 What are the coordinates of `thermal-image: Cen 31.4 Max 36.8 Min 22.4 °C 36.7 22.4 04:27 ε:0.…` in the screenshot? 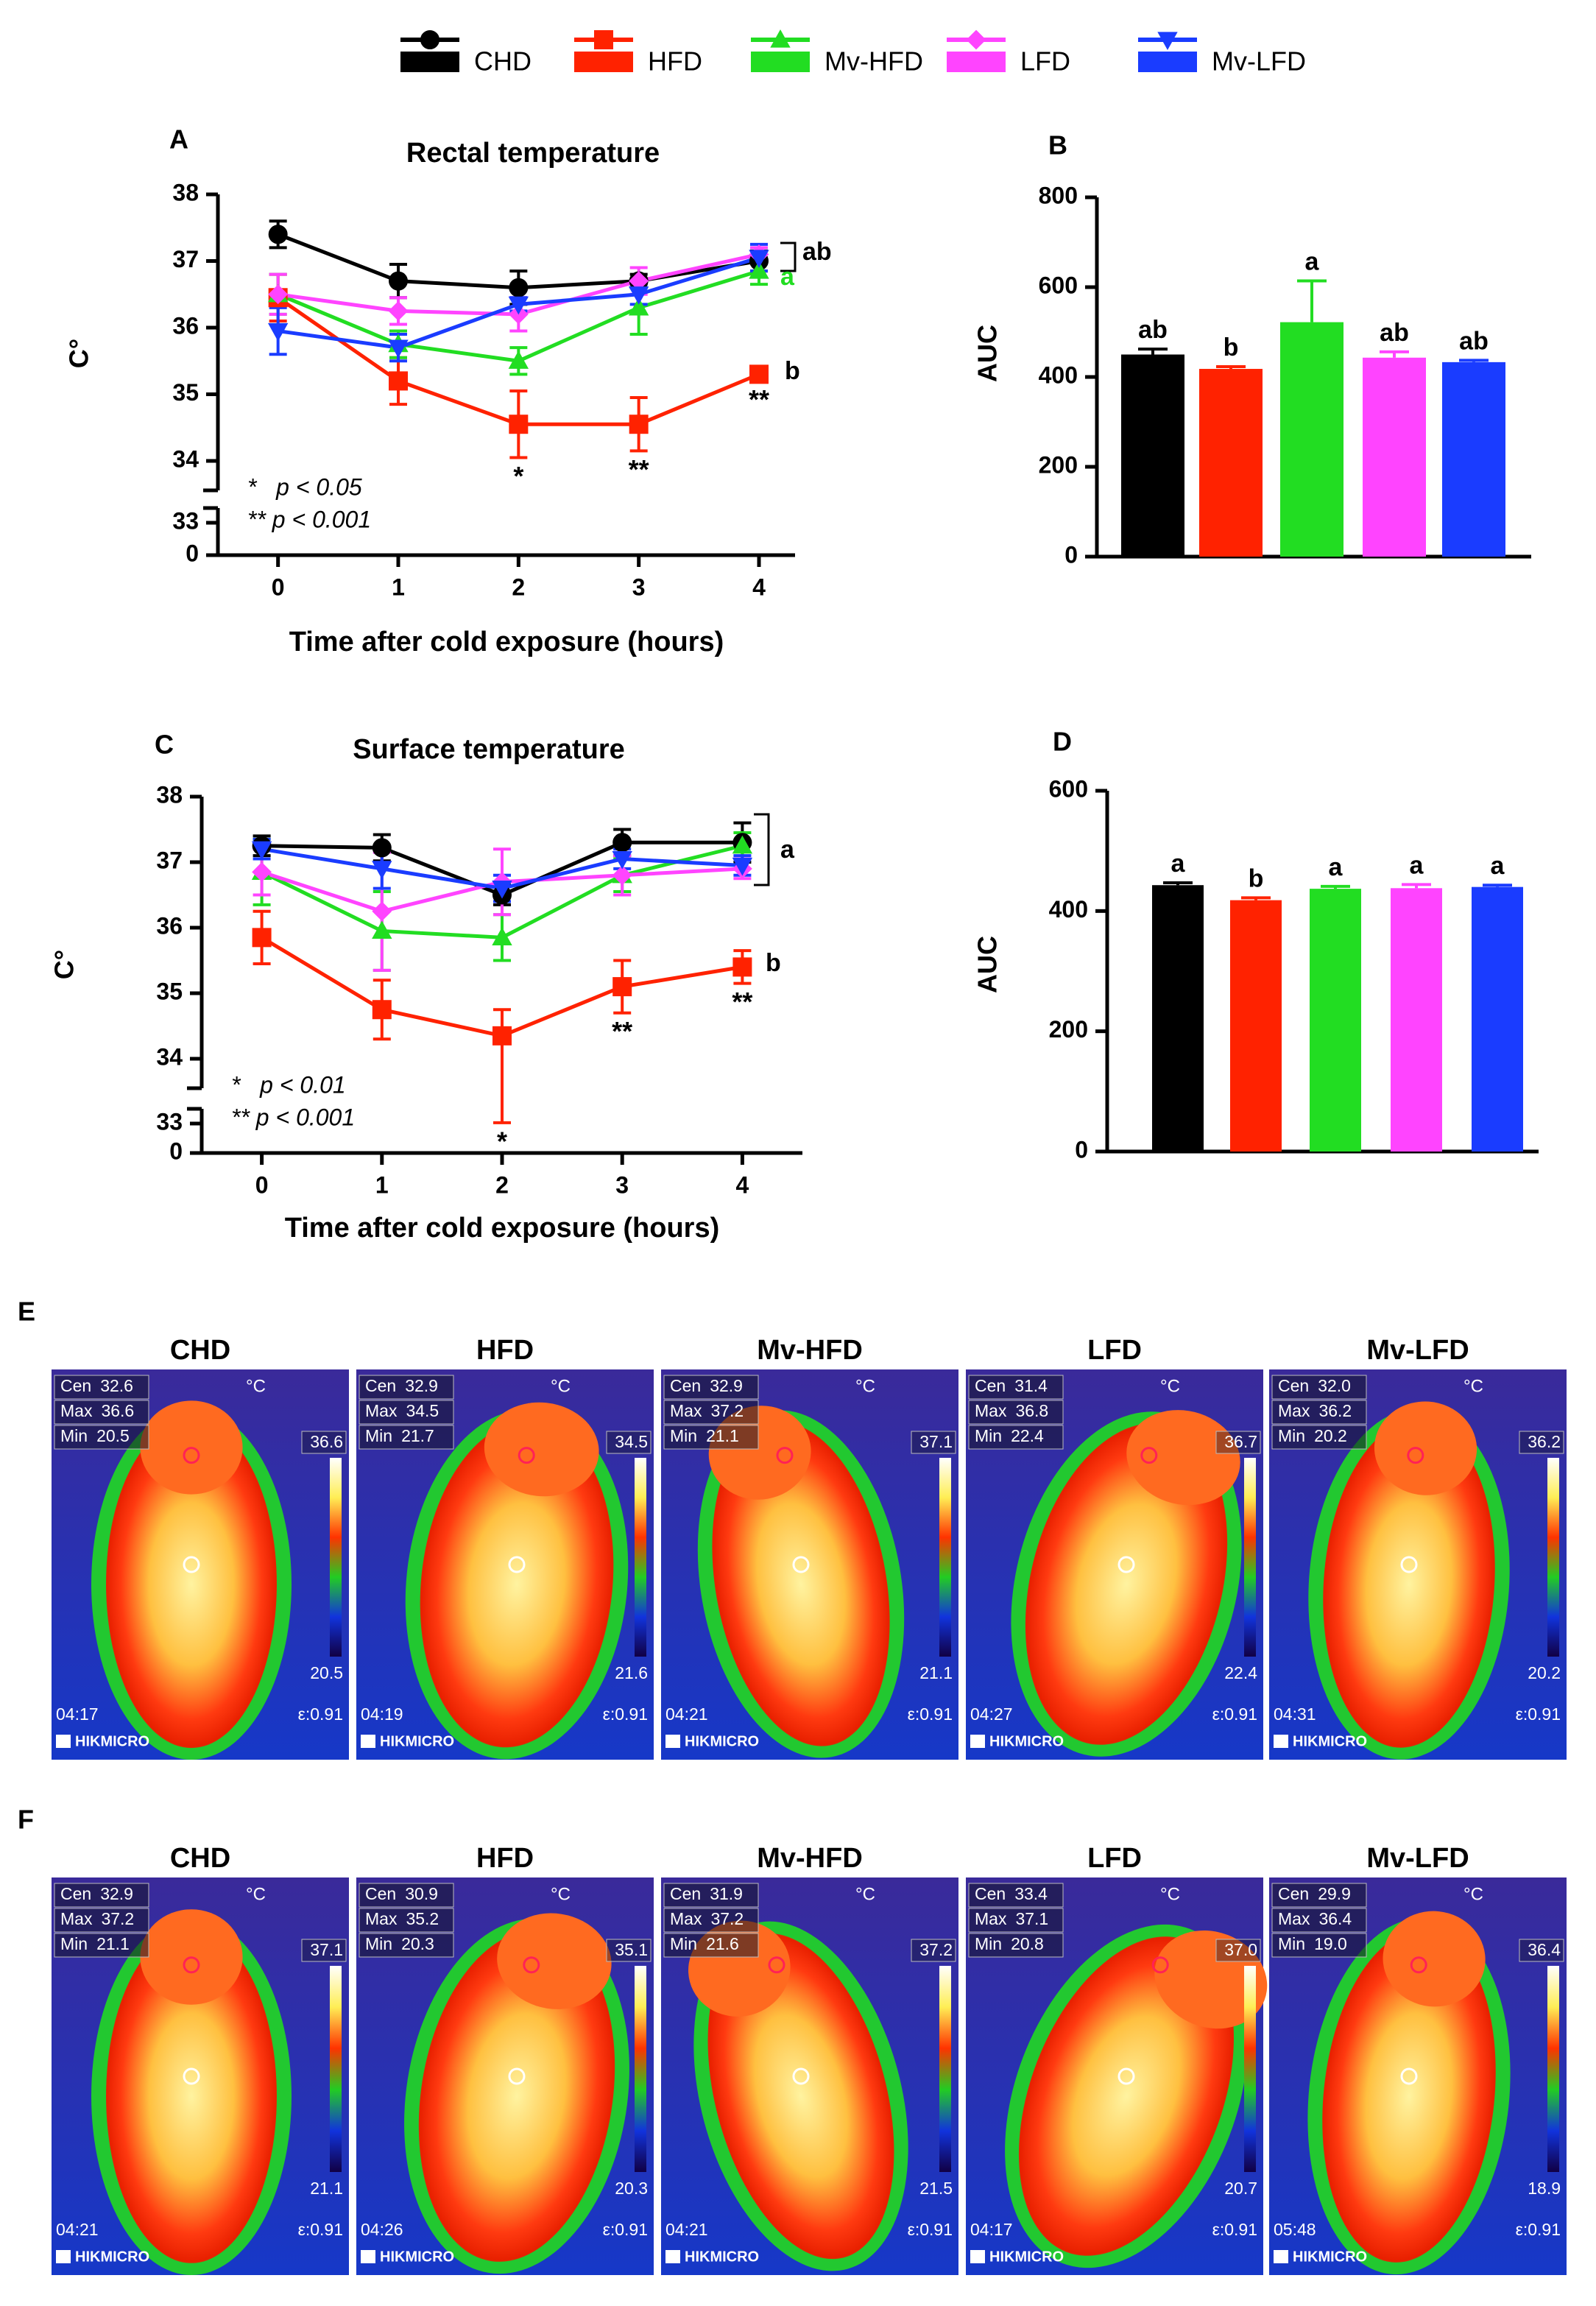 It's located at (1114, 1564).